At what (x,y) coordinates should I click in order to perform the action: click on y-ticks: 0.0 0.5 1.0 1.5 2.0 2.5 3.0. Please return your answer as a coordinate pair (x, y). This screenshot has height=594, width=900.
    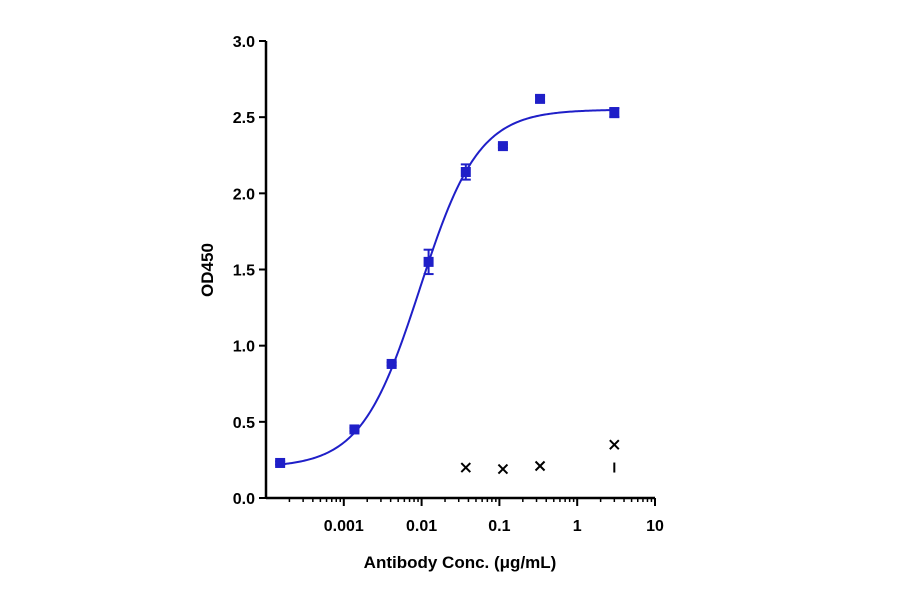
    Looking at the image, I should click on (249, 271).